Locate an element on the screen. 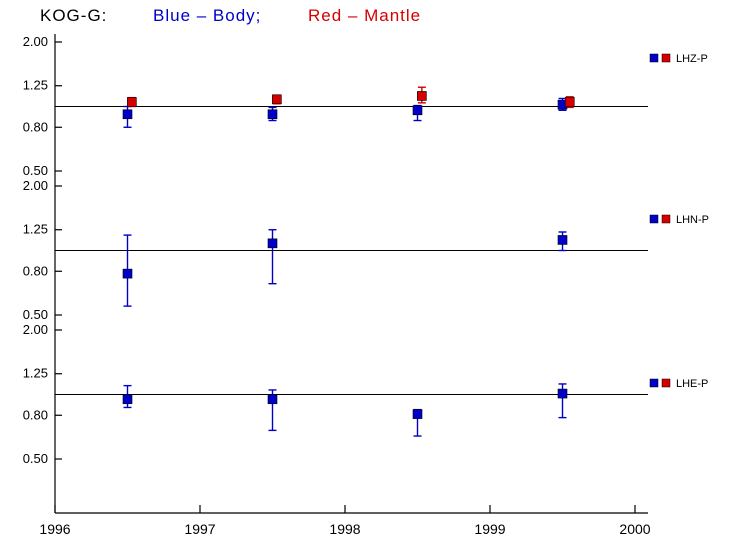  station-name: KOG-G: is located at coordinates (74, 15).